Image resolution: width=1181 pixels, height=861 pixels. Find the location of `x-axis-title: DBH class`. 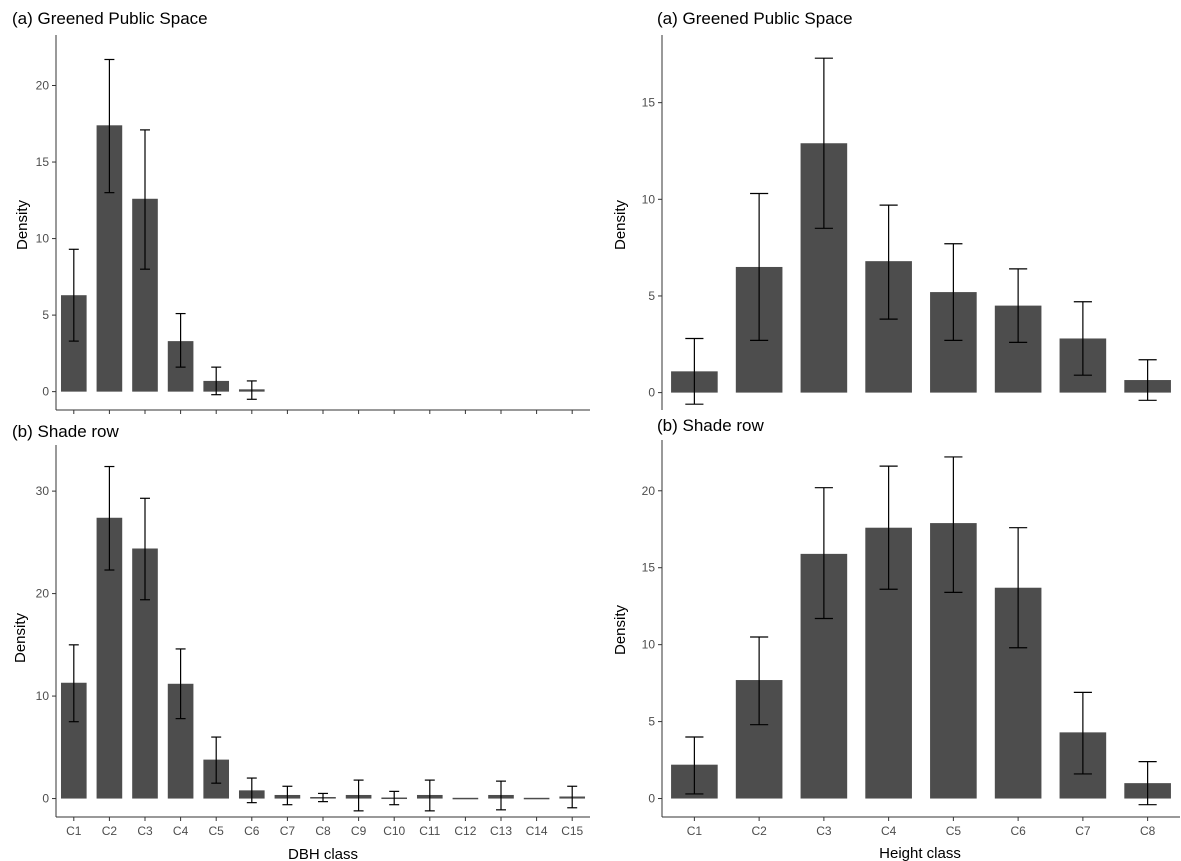

x-axis-title: DBH class is located at coordinates (323, 853).